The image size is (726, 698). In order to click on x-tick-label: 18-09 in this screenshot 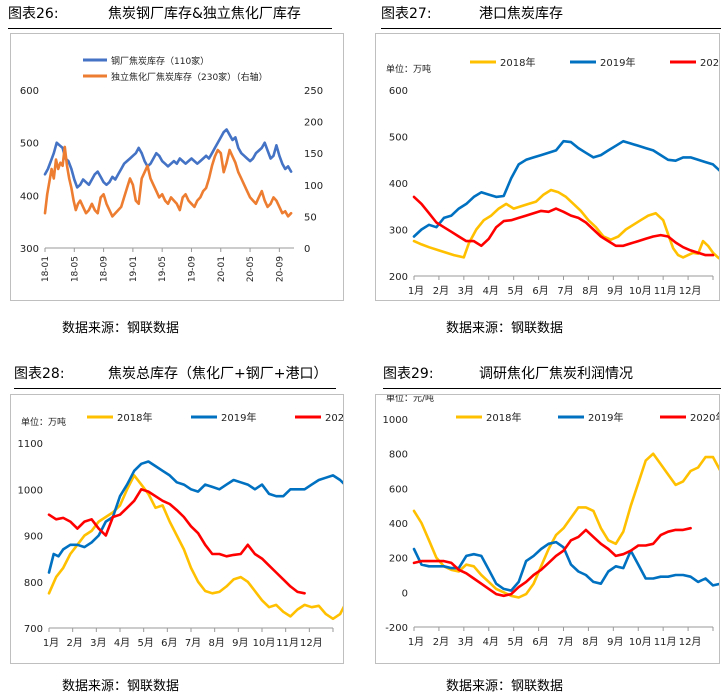, I will do `click(105, 269)`.